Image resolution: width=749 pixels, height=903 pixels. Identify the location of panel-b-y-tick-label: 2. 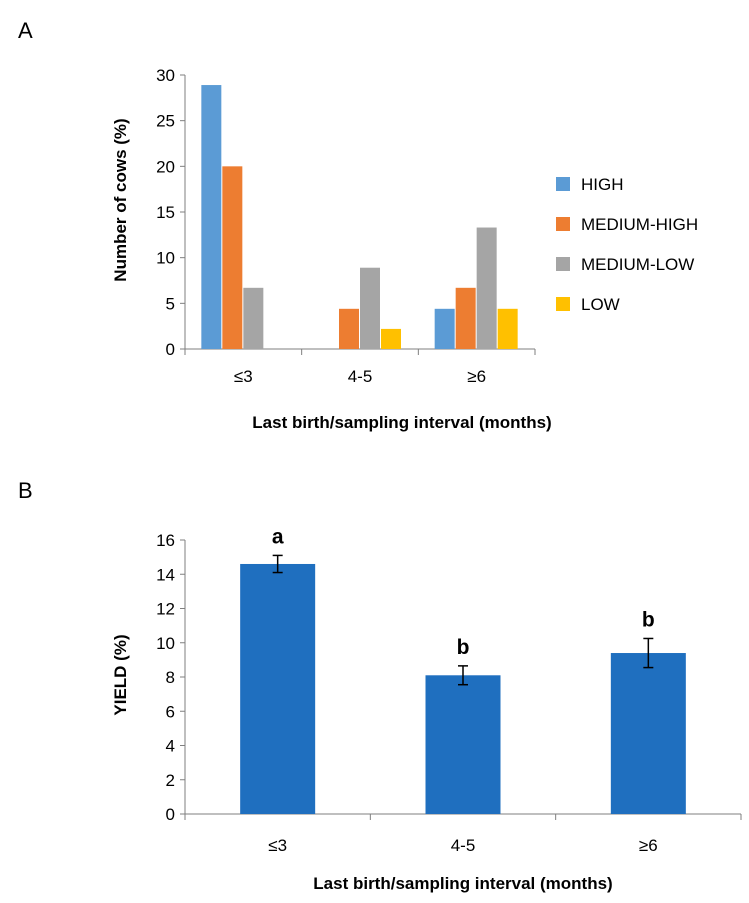
(170, 780).